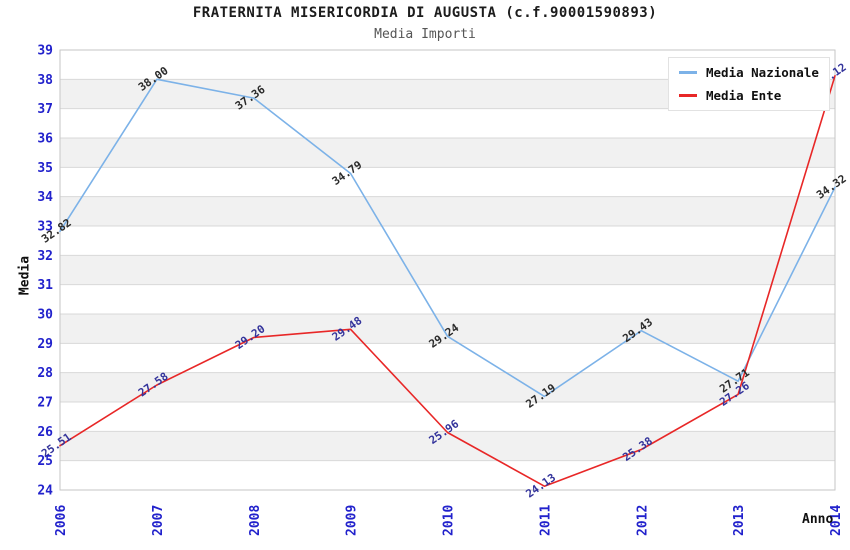 The image size is (850, 550). I want to click on x-tick-label: 2013, so click(739, 520).